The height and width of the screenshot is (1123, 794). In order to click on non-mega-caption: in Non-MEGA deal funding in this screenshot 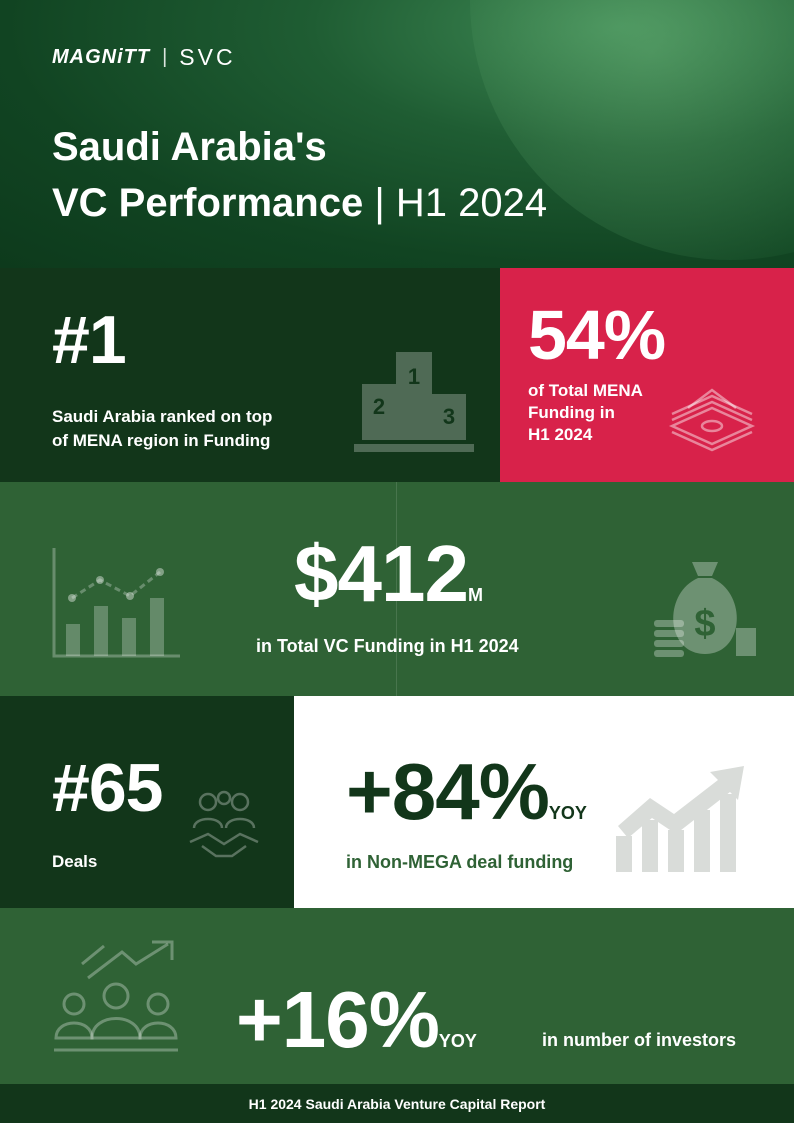, I will do `click(460, 862)`.